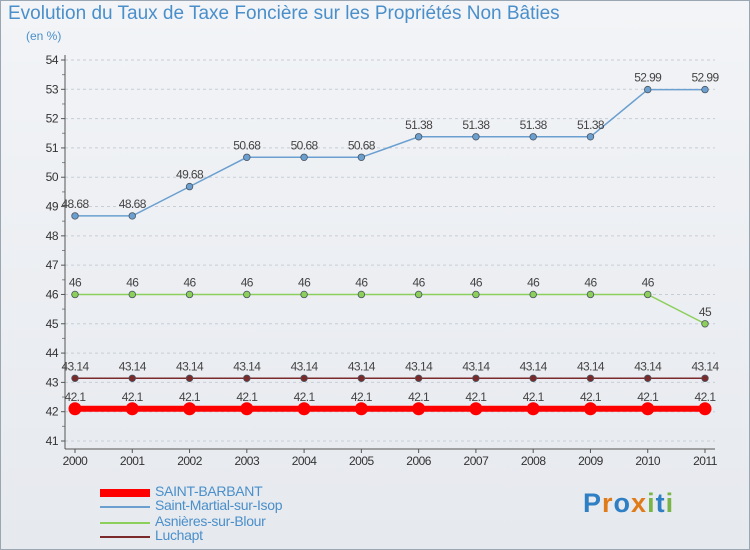  What do you see at coordinates (305, 461) in the screenshot?
I see `x-tick-label: 2004` at bounding box center [305, 461].